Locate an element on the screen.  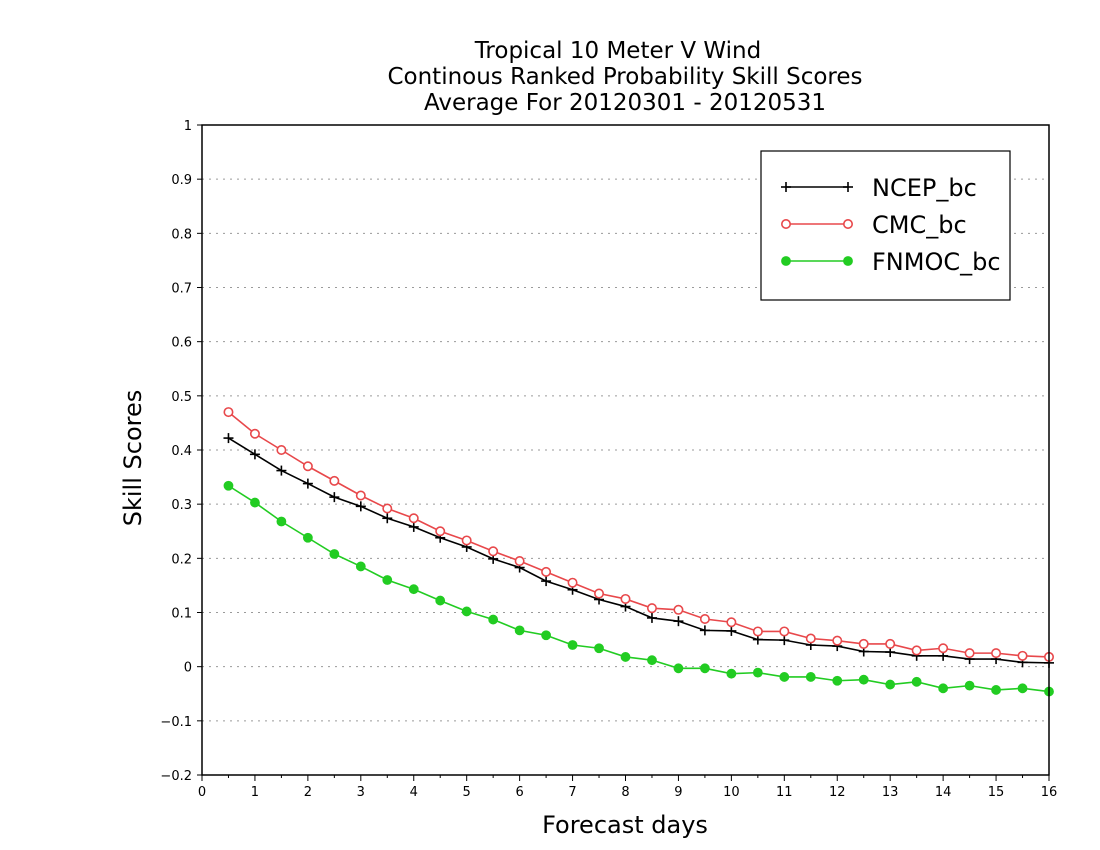
x-tick-label: 10 is located at coordinates (731, 792).